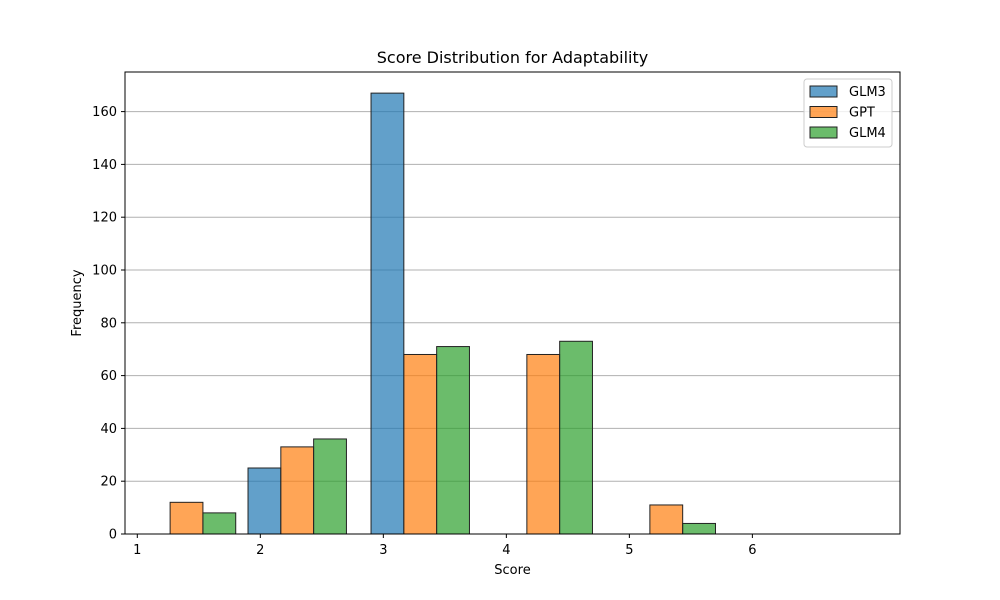 The width and height of the screenshot is (1000, 600). I want to click on y-tick-label: 0, so click(113, 535).